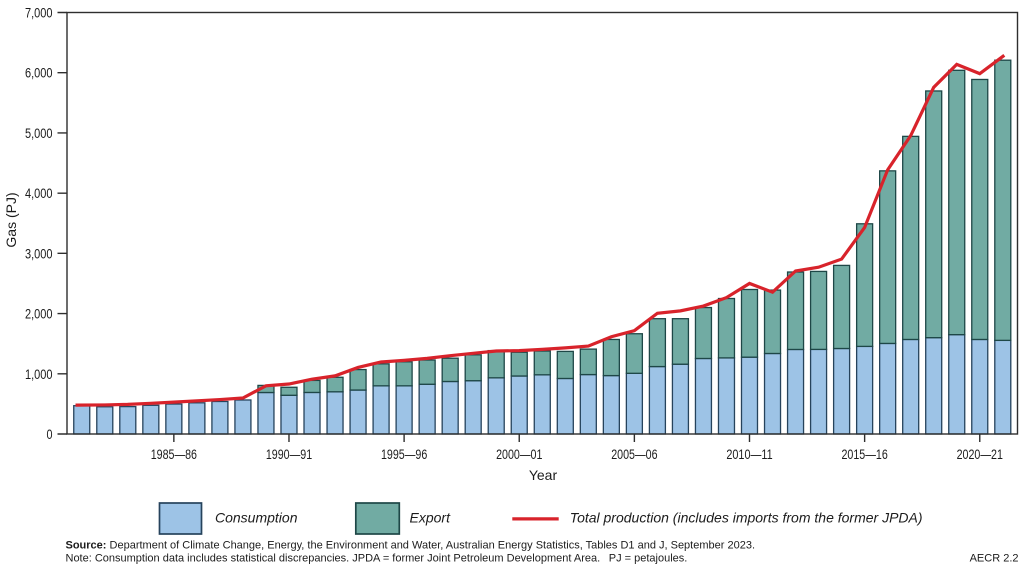 Image resolution: width=1024 pixels, height=572 pixels. Describe the element at coordinates (39, 193) in the screenshot. I see `svg-text: 4,000` at that location.